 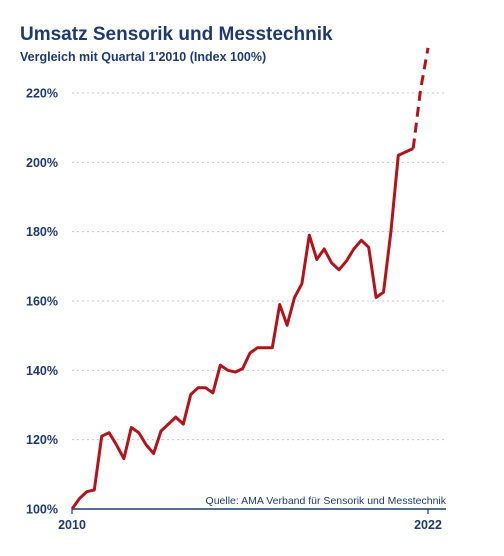 I want to click on y-tick-label: 120%, so click(x=42, y=440).